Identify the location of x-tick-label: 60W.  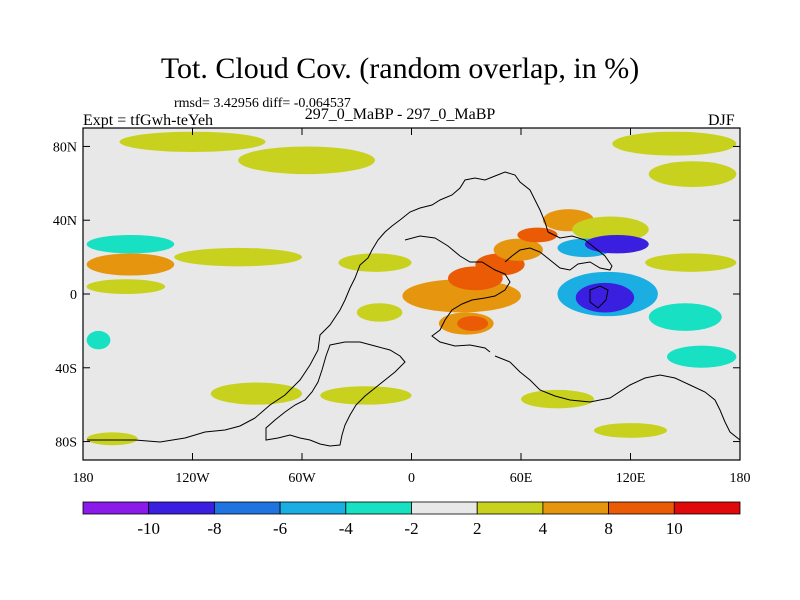
(302, 478).